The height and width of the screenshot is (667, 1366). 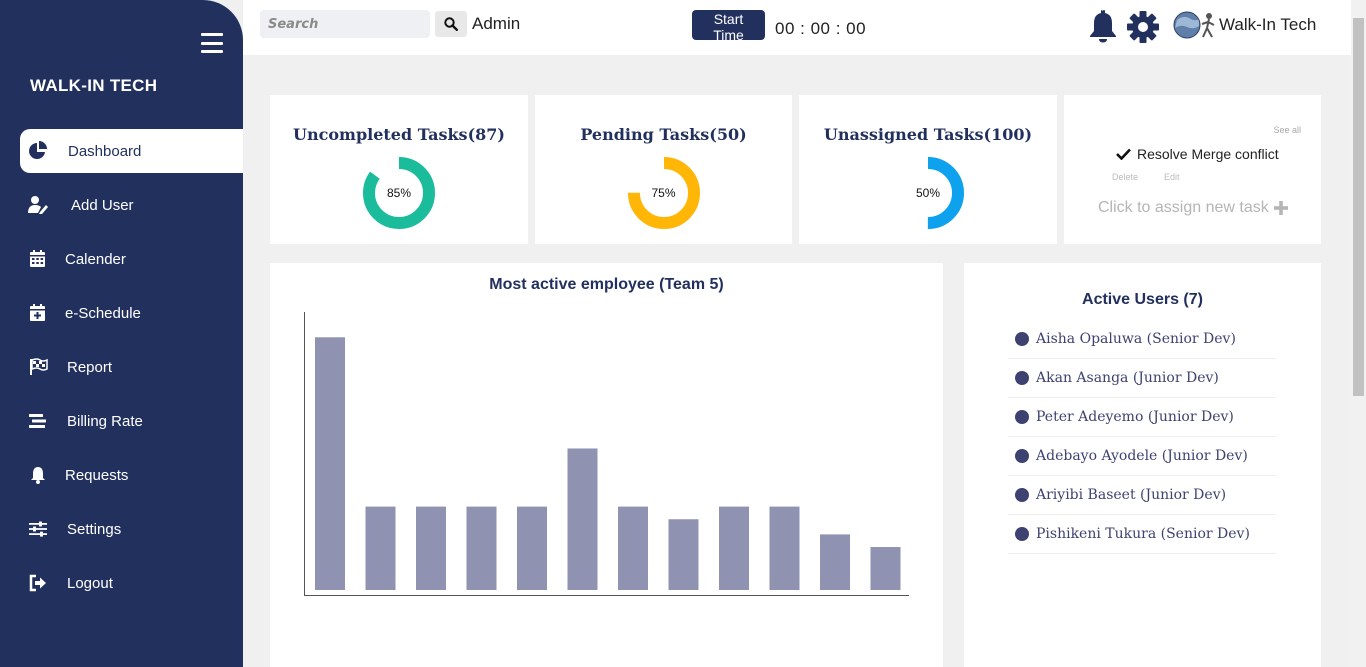 I want to click on timer-display: 00 : 00 : 00, so click(x=821, y=28).